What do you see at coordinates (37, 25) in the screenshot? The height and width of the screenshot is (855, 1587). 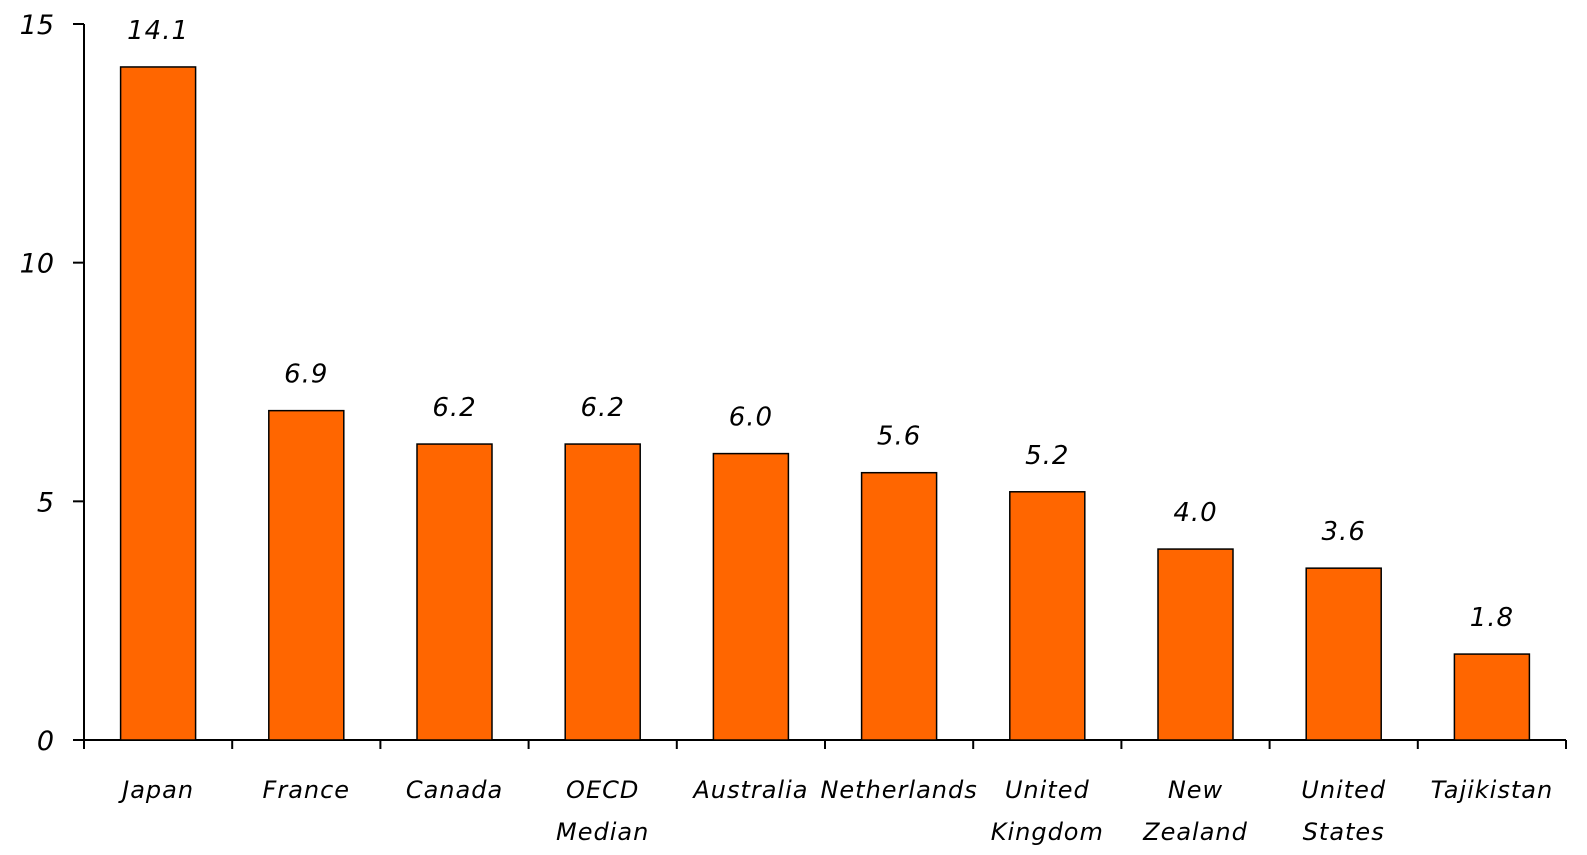 I see `y-tick-label: 15` at bounding box center [37, 25].